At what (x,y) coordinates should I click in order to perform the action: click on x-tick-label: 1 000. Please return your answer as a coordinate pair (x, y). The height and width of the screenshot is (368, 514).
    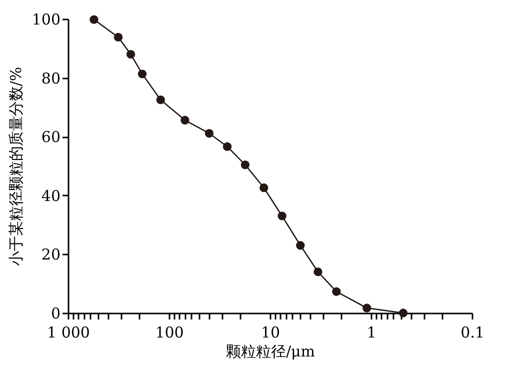
    Looking at the image, I should click on (68, 333).